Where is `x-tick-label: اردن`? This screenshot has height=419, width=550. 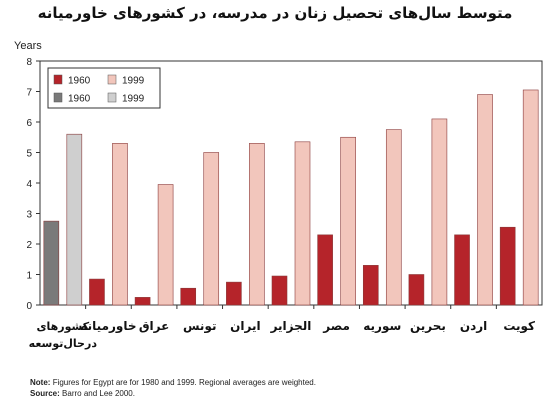 x-tick-label: اردن is located at coordinates (473, 326).